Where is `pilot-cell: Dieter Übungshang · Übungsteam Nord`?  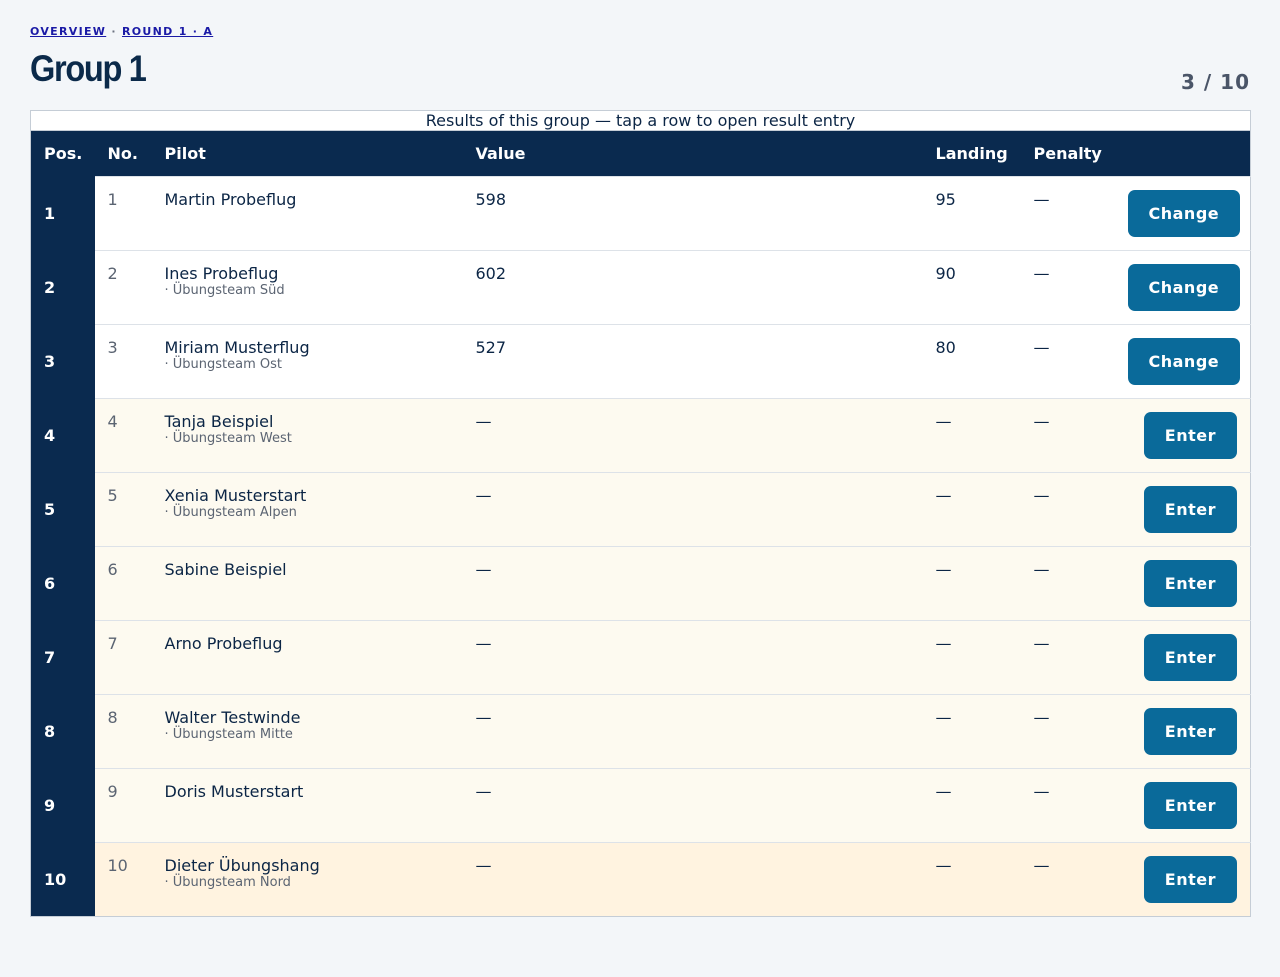
pilot-cell: Dieter Übungshang · Übungsteam Nord is located at coordinates (307, 879).